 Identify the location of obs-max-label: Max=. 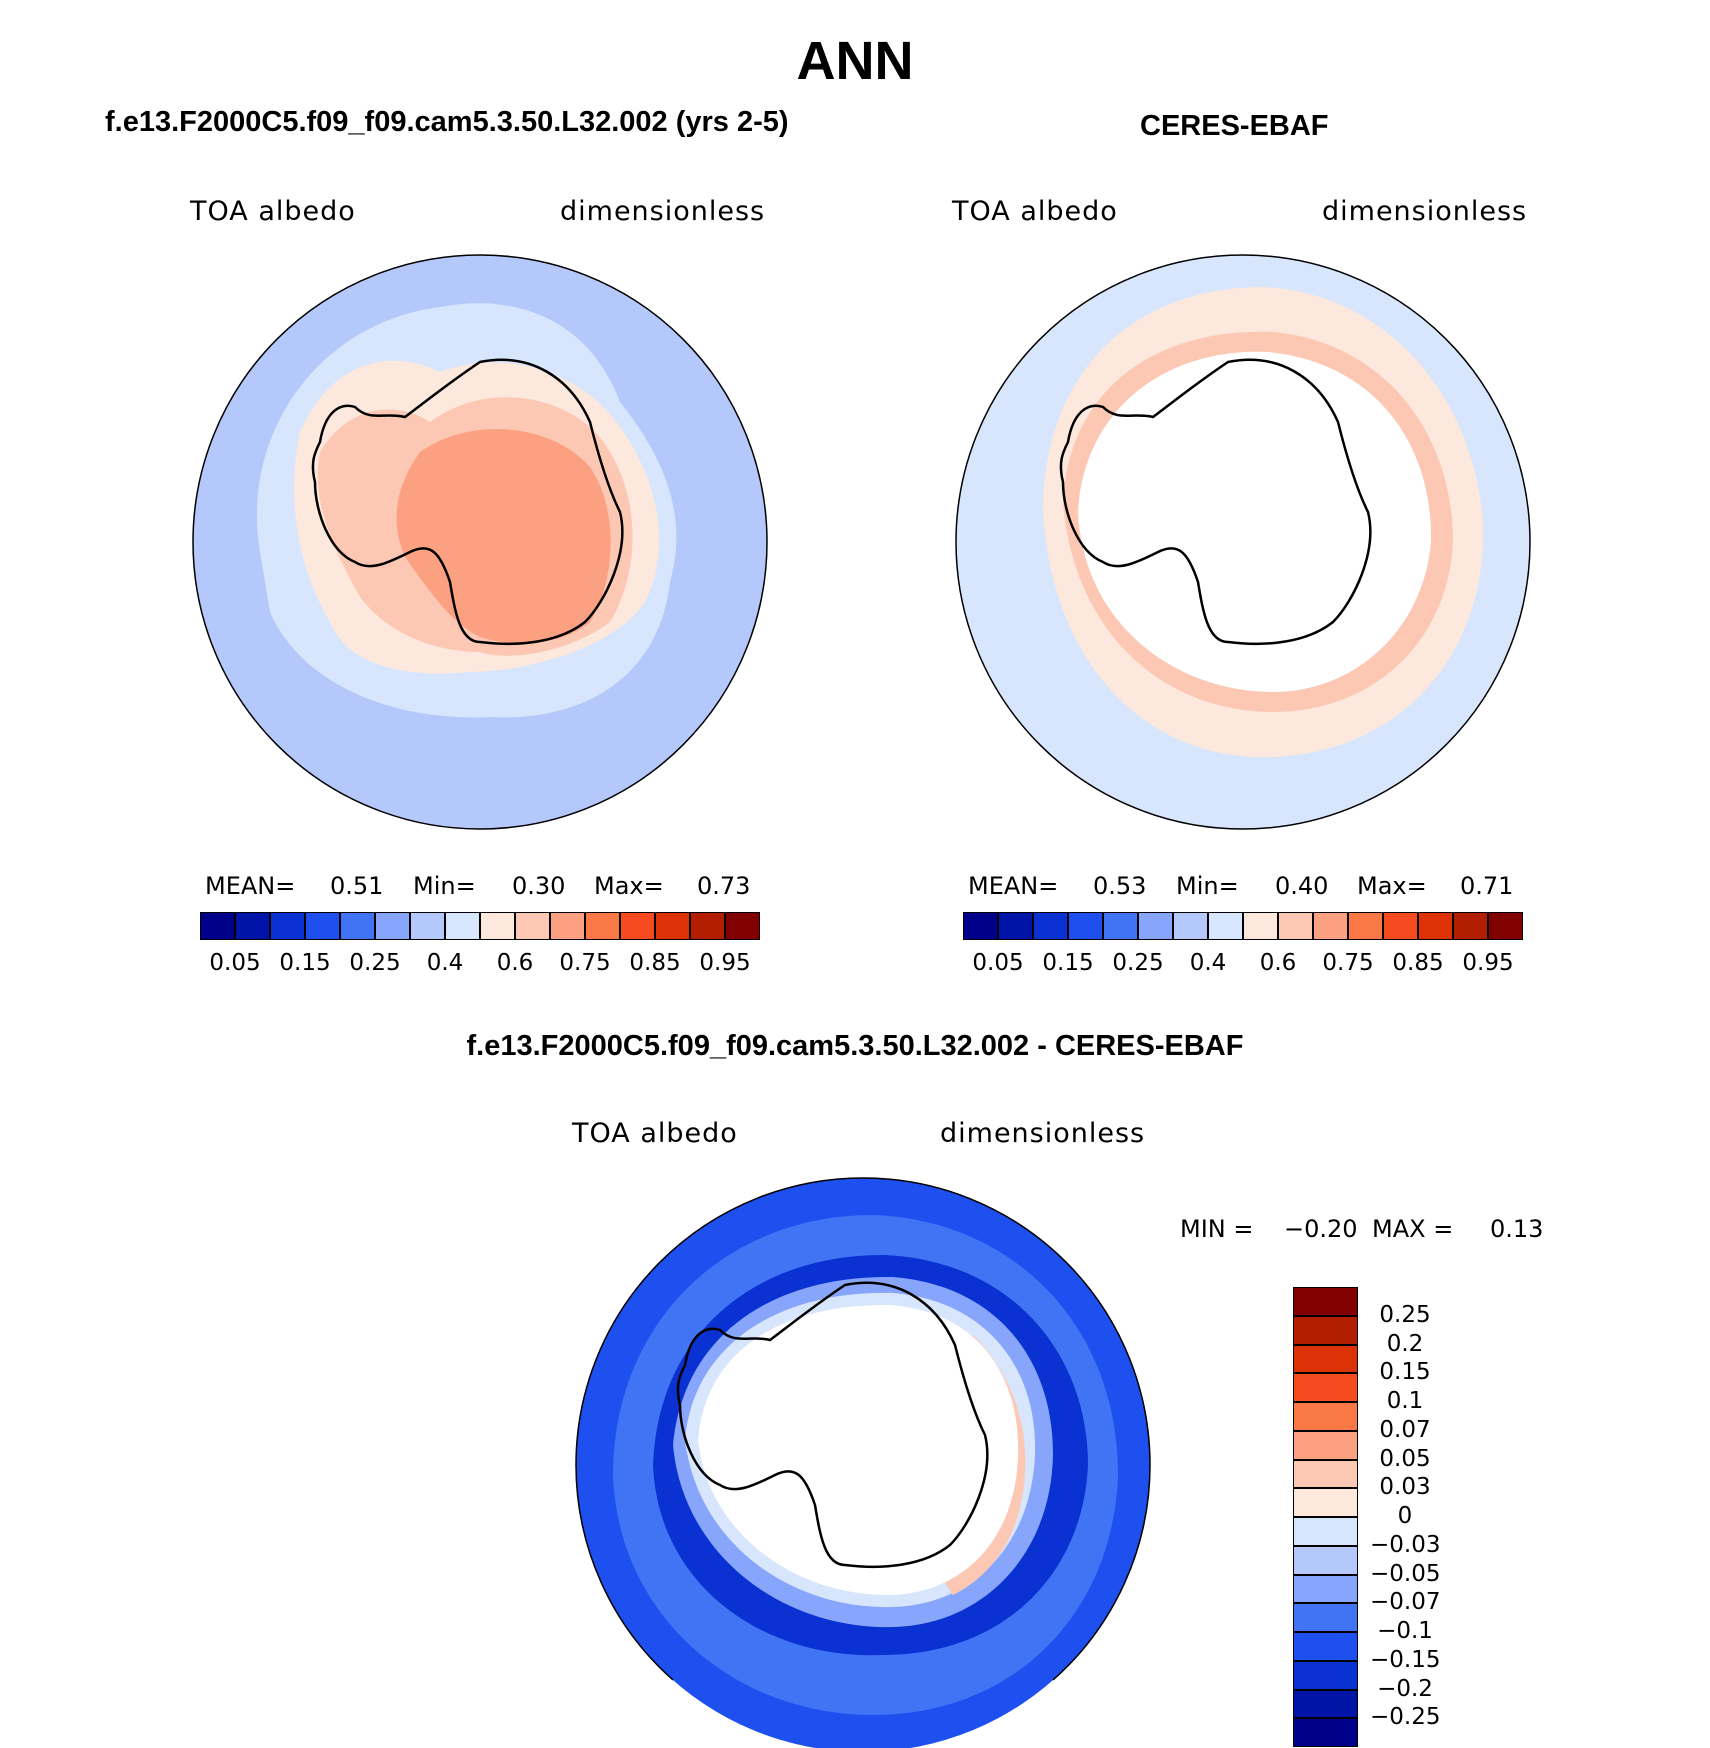
(1392, 886).